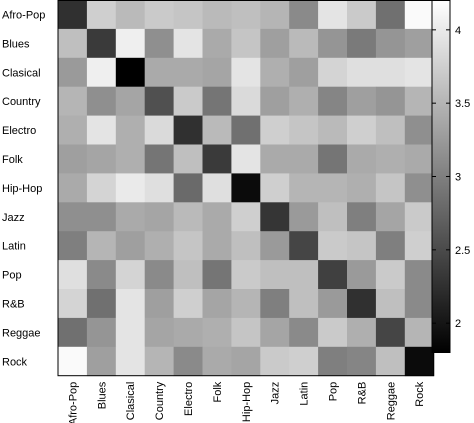  What do you see at coordinates (451, 177) in the screenshot?
I see `colorbar-ticks: 2 2.5 3 3.5 4` at bounding box center [451, 177].